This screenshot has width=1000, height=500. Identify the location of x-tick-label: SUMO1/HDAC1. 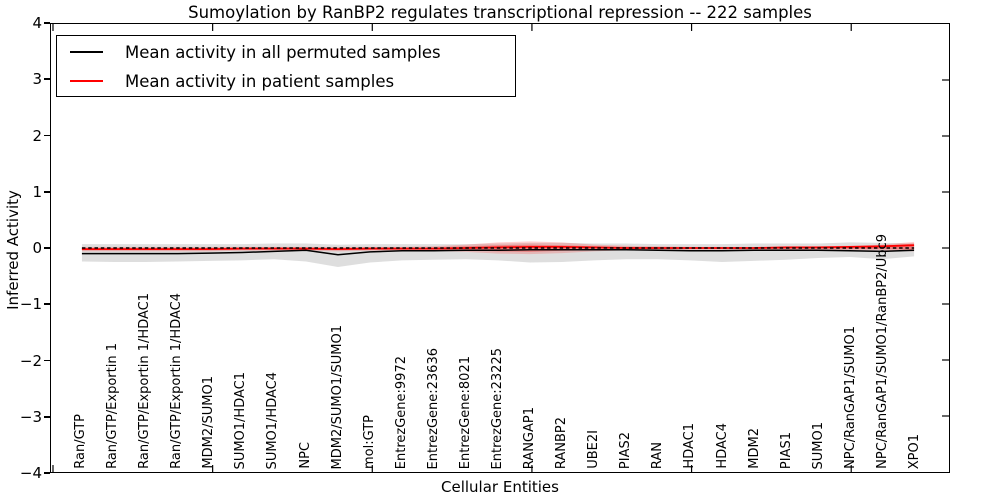
(241, 420).